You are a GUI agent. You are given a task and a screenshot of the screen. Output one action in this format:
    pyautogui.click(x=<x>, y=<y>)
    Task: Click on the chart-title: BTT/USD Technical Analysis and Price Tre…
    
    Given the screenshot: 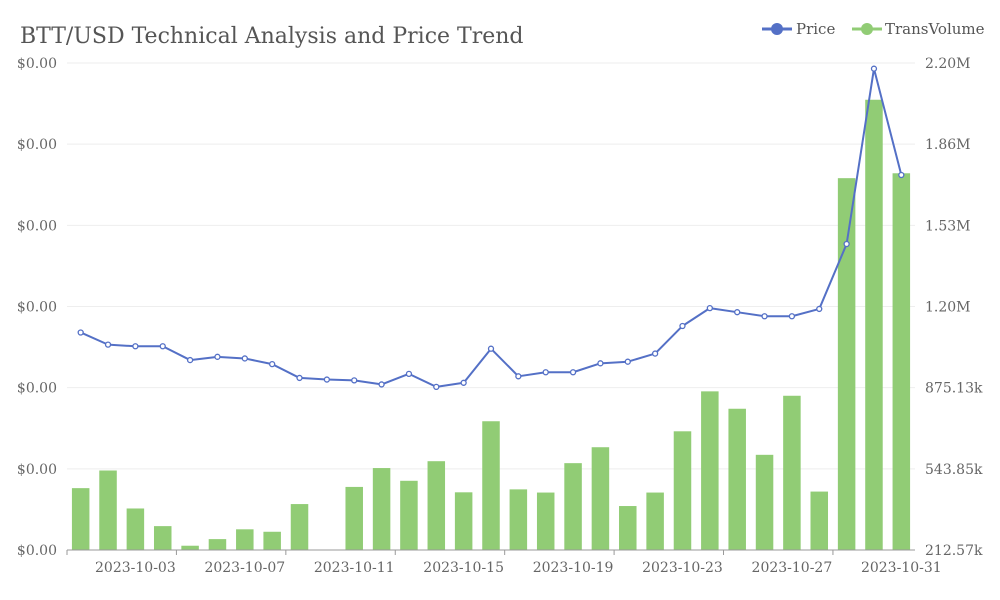 What is the action you would take?
    pyautogui.click(x=272, y=36)
    